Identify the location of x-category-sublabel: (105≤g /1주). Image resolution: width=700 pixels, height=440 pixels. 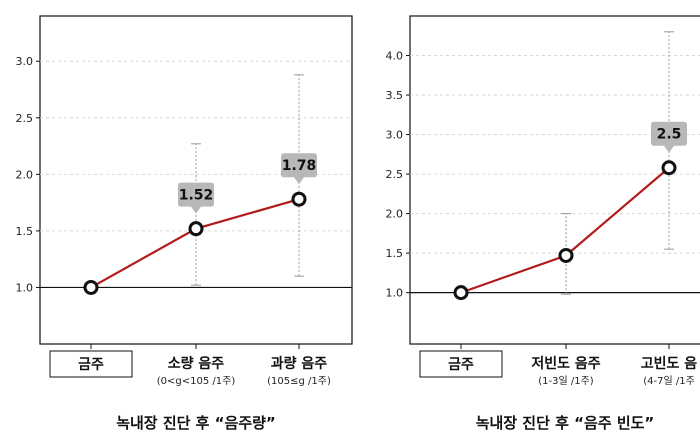
(299, 381).